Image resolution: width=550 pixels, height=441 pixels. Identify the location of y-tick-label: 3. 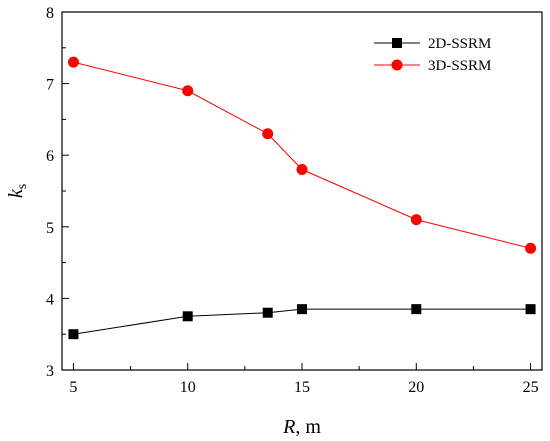
(50, 371).